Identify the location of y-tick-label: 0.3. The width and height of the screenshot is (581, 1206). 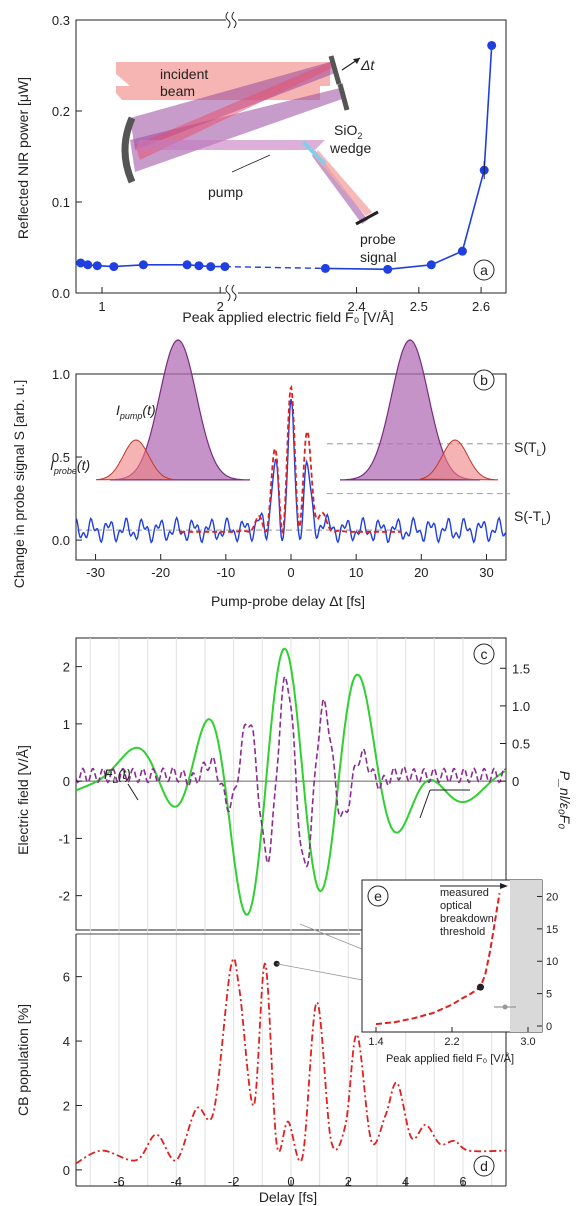
(61, 20).